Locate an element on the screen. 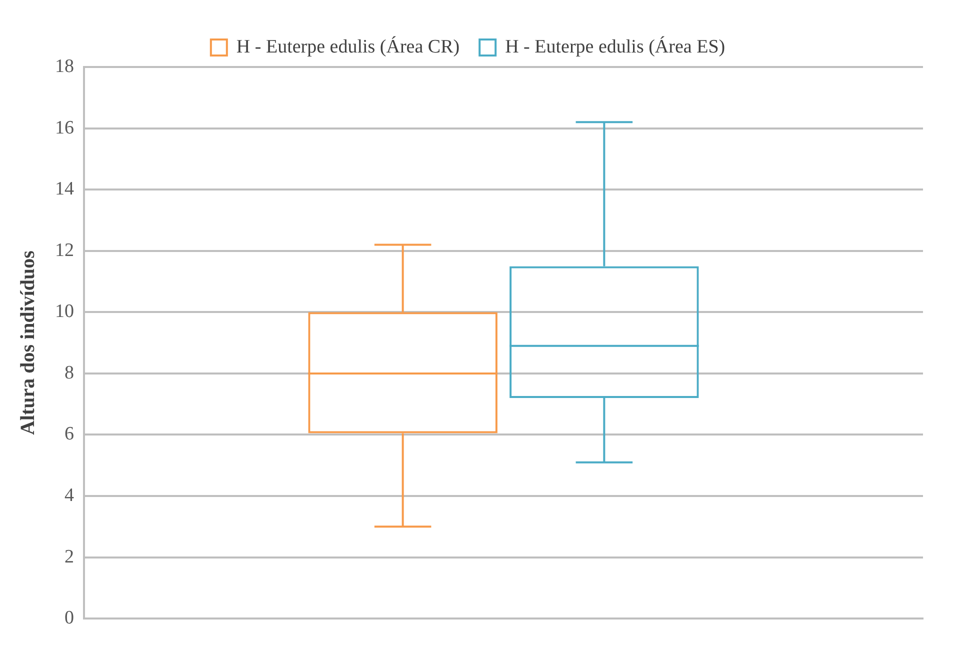  y-tick-label: 14 is located at coordinates (64, 189).